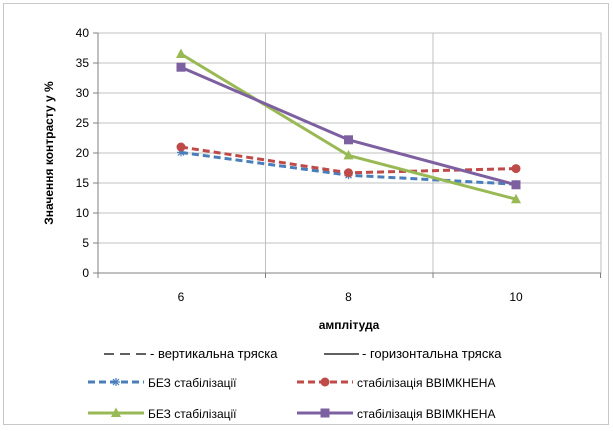 Image resolution: width=613 pixels, height=431 pixels. What do you see at coordinates (85, 243) in the screenshot?
I see `y-tick-label: 5` at bounding box center [85, 243].